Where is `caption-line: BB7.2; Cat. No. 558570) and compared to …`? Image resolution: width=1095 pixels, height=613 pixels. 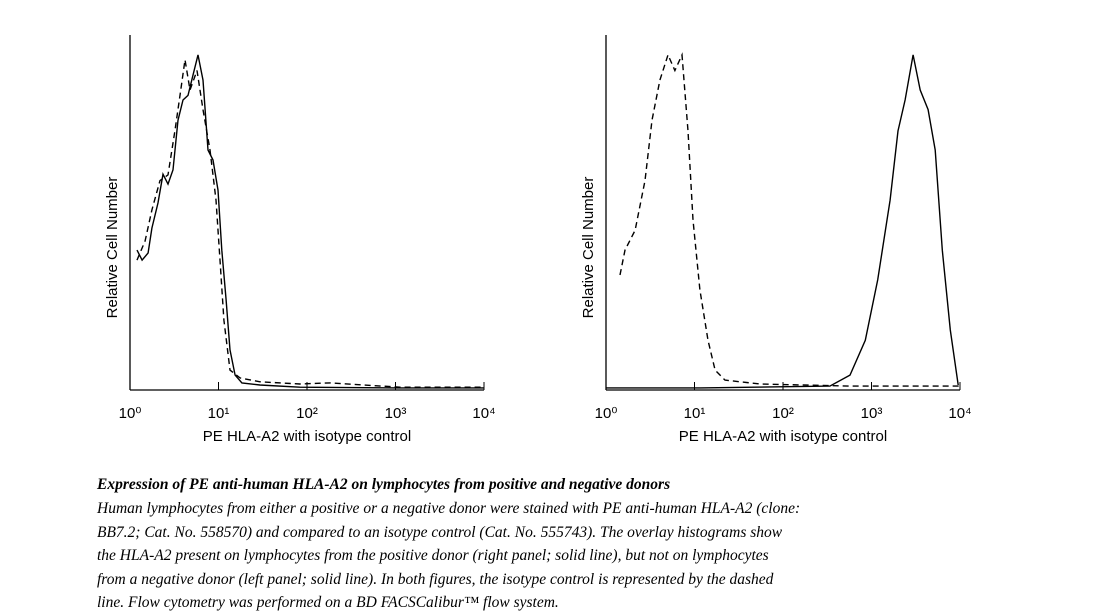
caption-line: BB7.2; Cat. No. 558570) and compared to … is located at coordinates (440, 532).